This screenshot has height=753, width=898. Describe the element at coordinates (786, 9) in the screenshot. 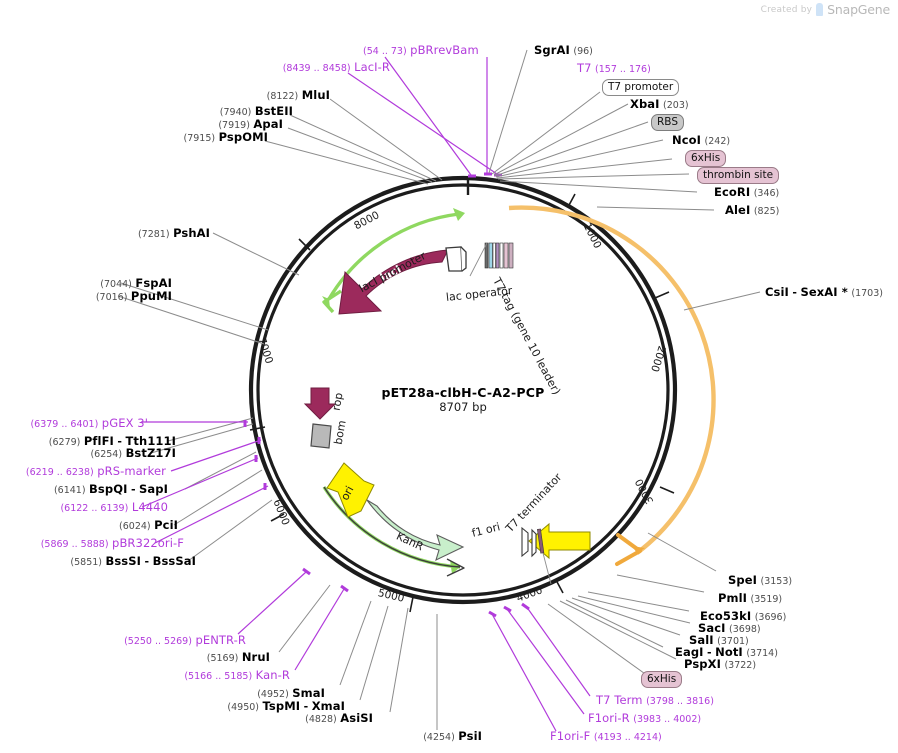

I see `watermark-created-text: Created by` at that location.